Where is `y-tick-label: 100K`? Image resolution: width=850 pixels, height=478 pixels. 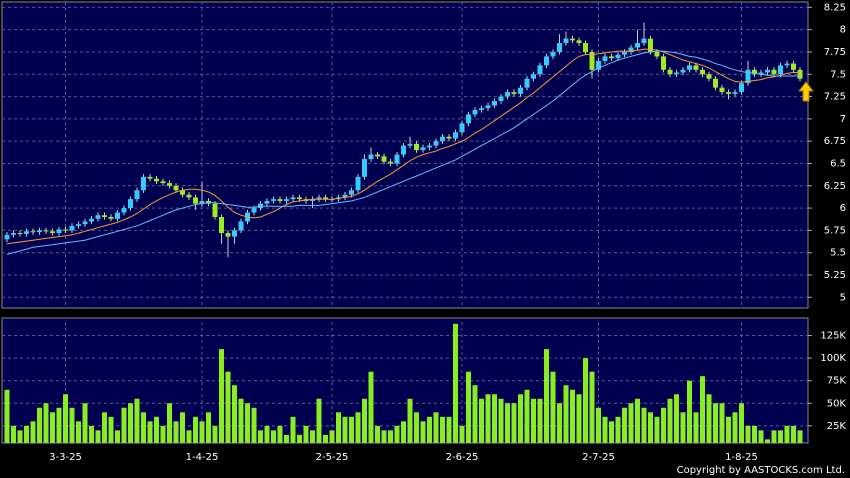
y-tick-label: 100K is located at coordinates (833, 358).